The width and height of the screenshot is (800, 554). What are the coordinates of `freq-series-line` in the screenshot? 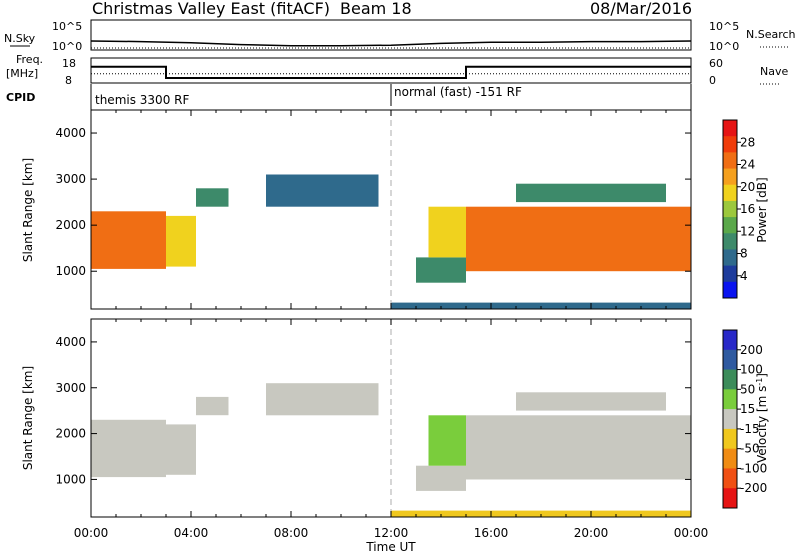 It's located at (391, 72).